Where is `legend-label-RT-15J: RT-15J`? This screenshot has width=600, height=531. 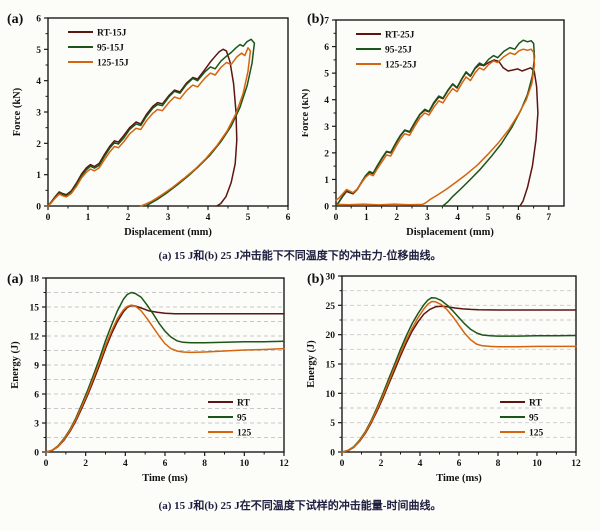
legend-label-RT-15J: RT-15J is located at coordinates (112, 34).